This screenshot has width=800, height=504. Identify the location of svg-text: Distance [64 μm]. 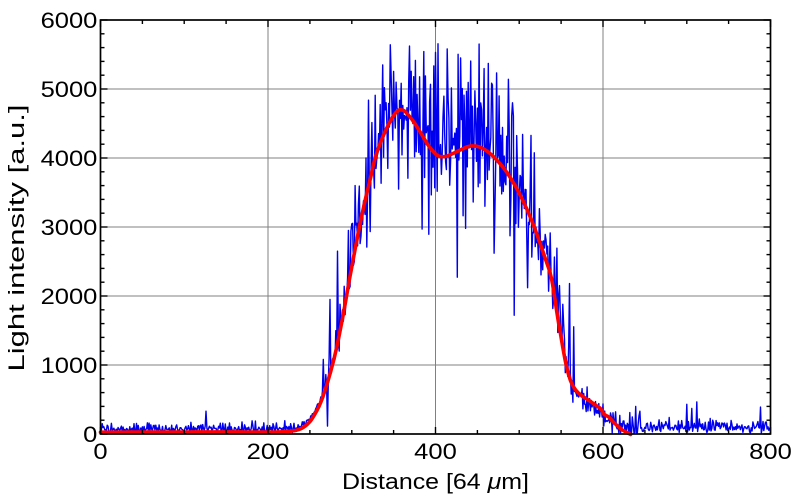
(435, 481).